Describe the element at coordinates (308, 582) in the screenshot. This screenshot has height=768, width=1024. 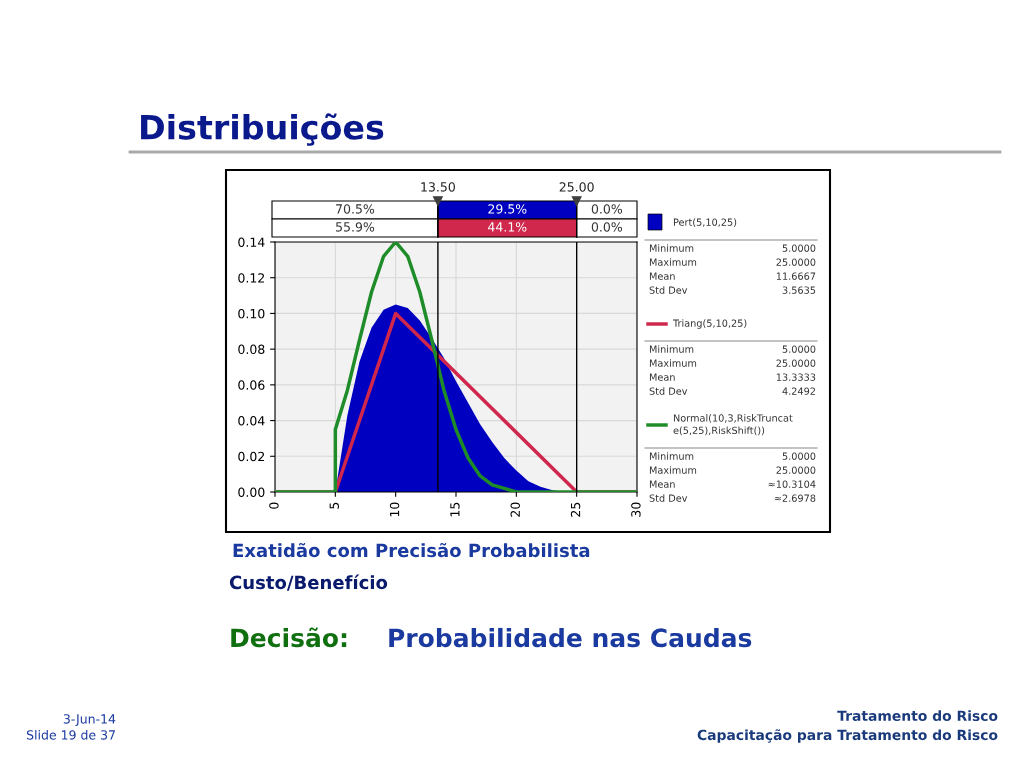
I see `text: Custo/Benefício` at that location.